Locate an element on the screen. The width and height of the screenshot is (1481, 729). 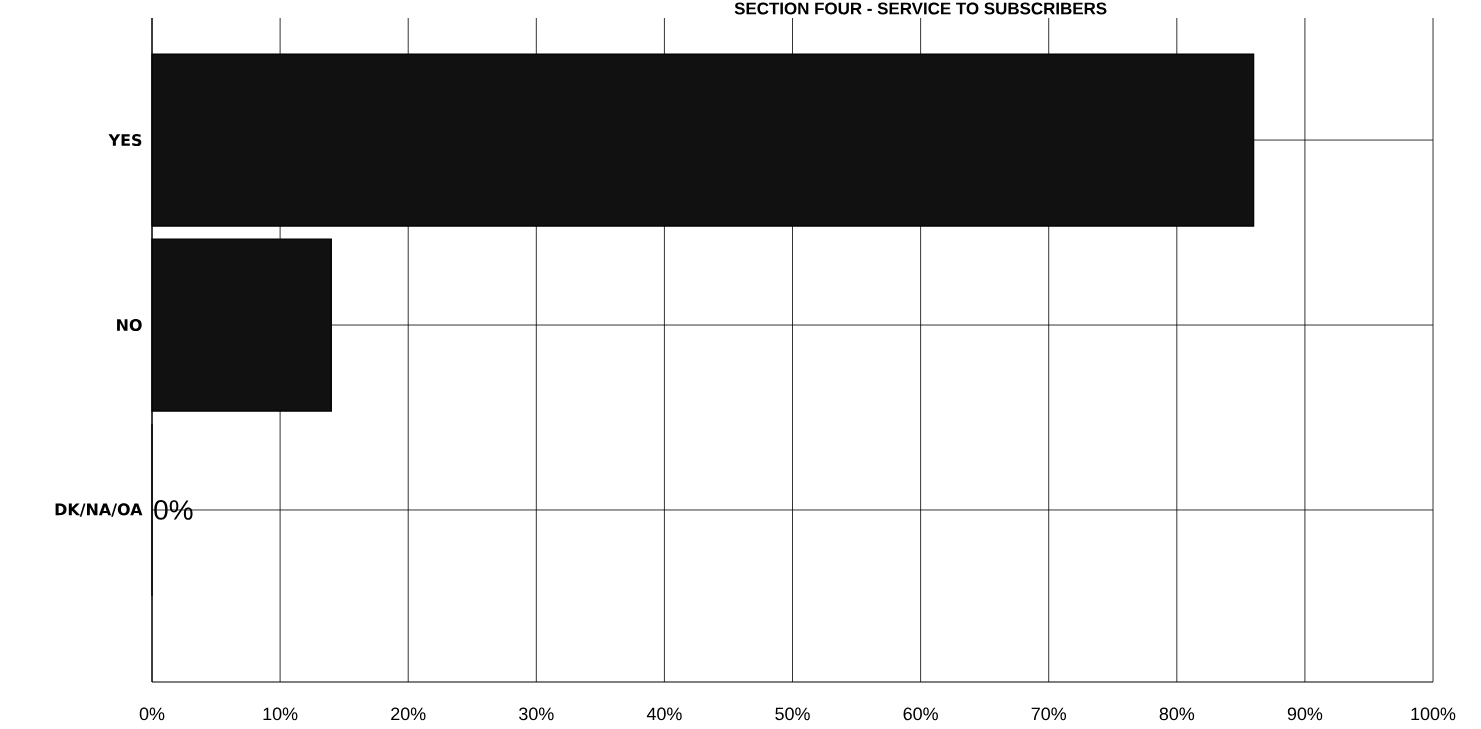
x-tick-label: 90% is located at coordinates (1305, 714).